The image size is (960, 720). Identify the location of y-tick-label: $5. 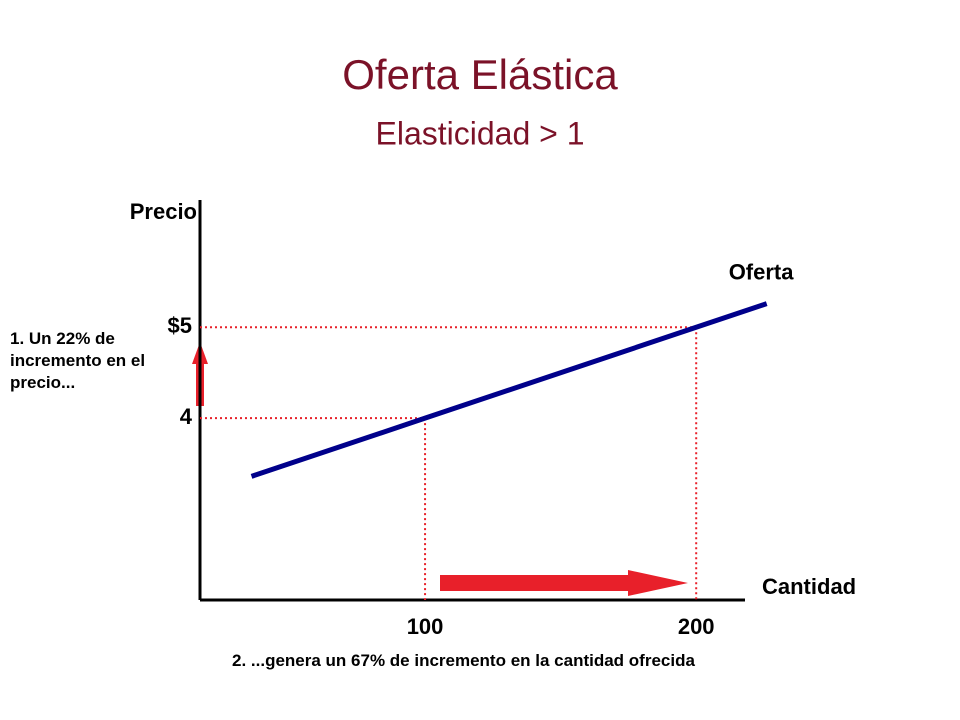
(180, 325).